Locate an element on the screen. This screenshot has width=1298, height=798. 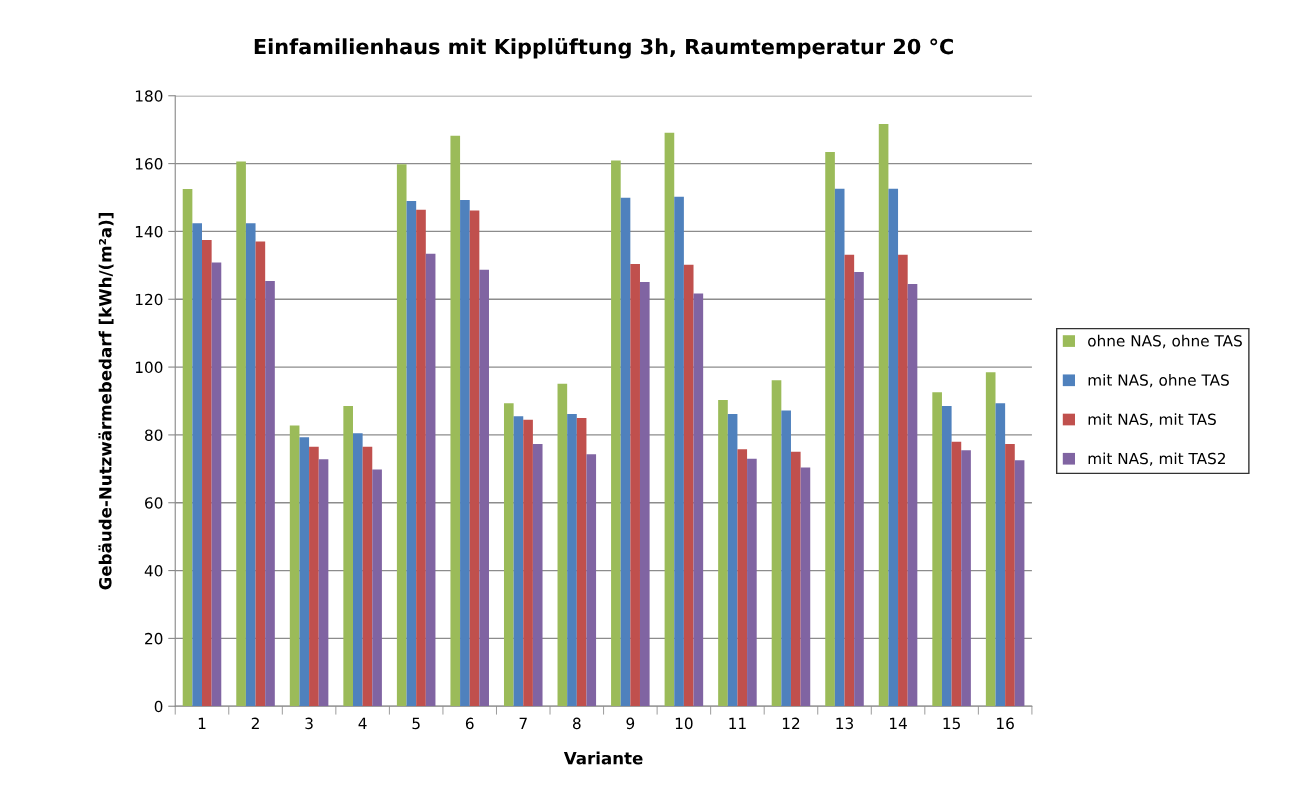
legend-label: mit NAS, mit TAS2 is located at coordinates (1156, 459).